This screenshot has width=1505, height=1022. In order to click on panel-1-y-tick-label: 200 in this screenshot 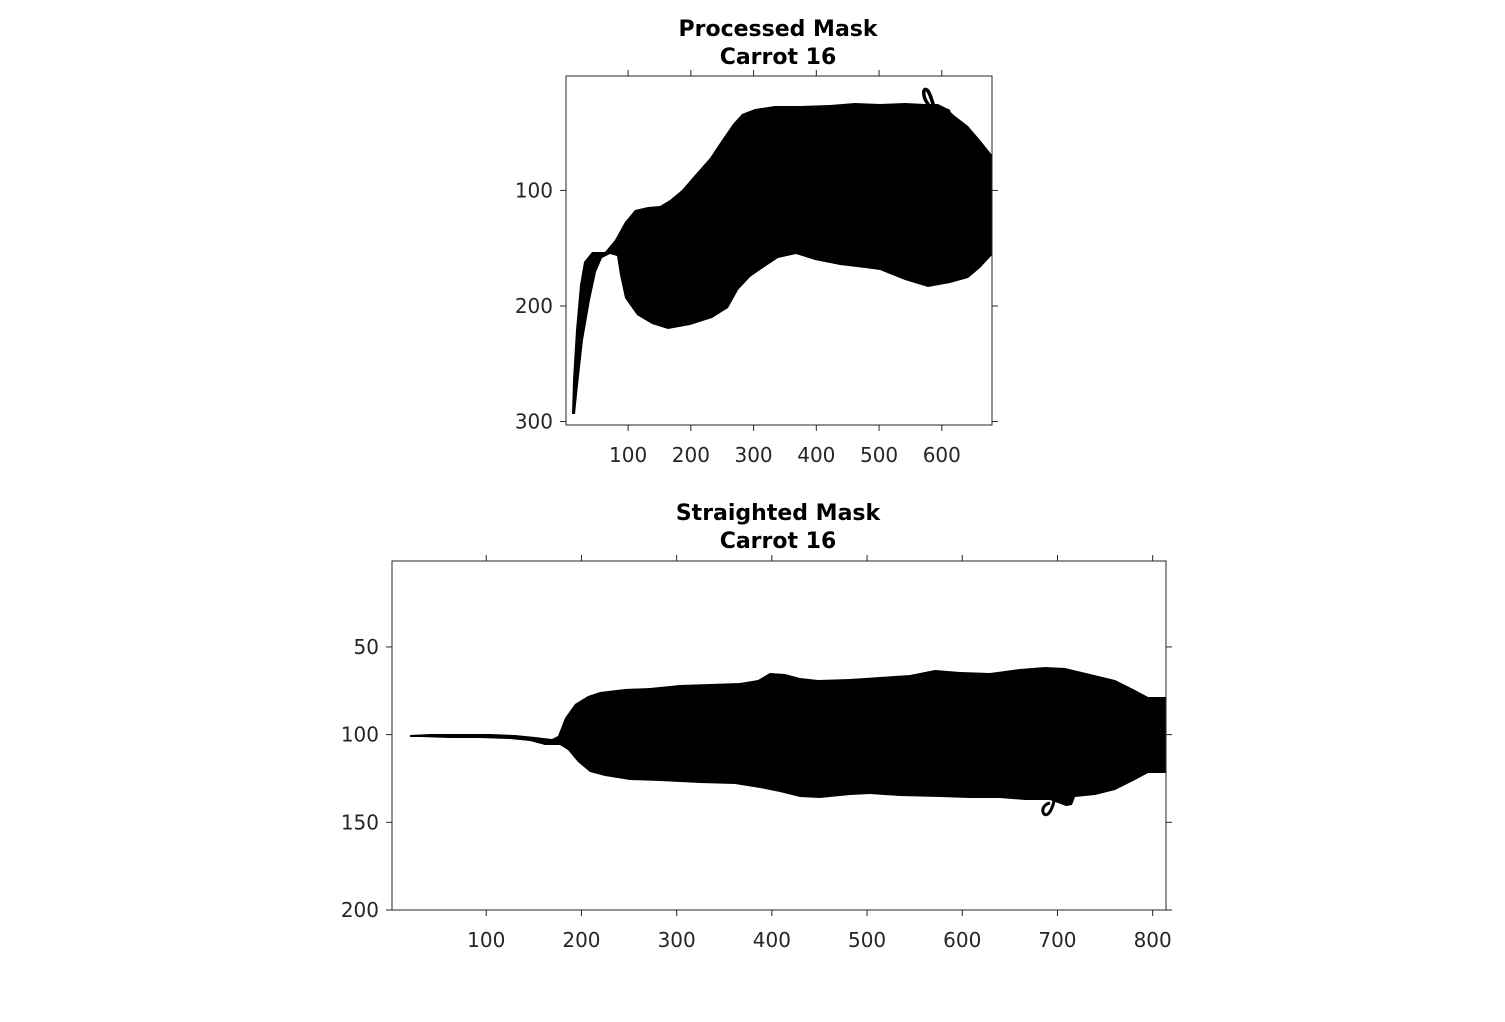, I will do `click(534, 306)`.